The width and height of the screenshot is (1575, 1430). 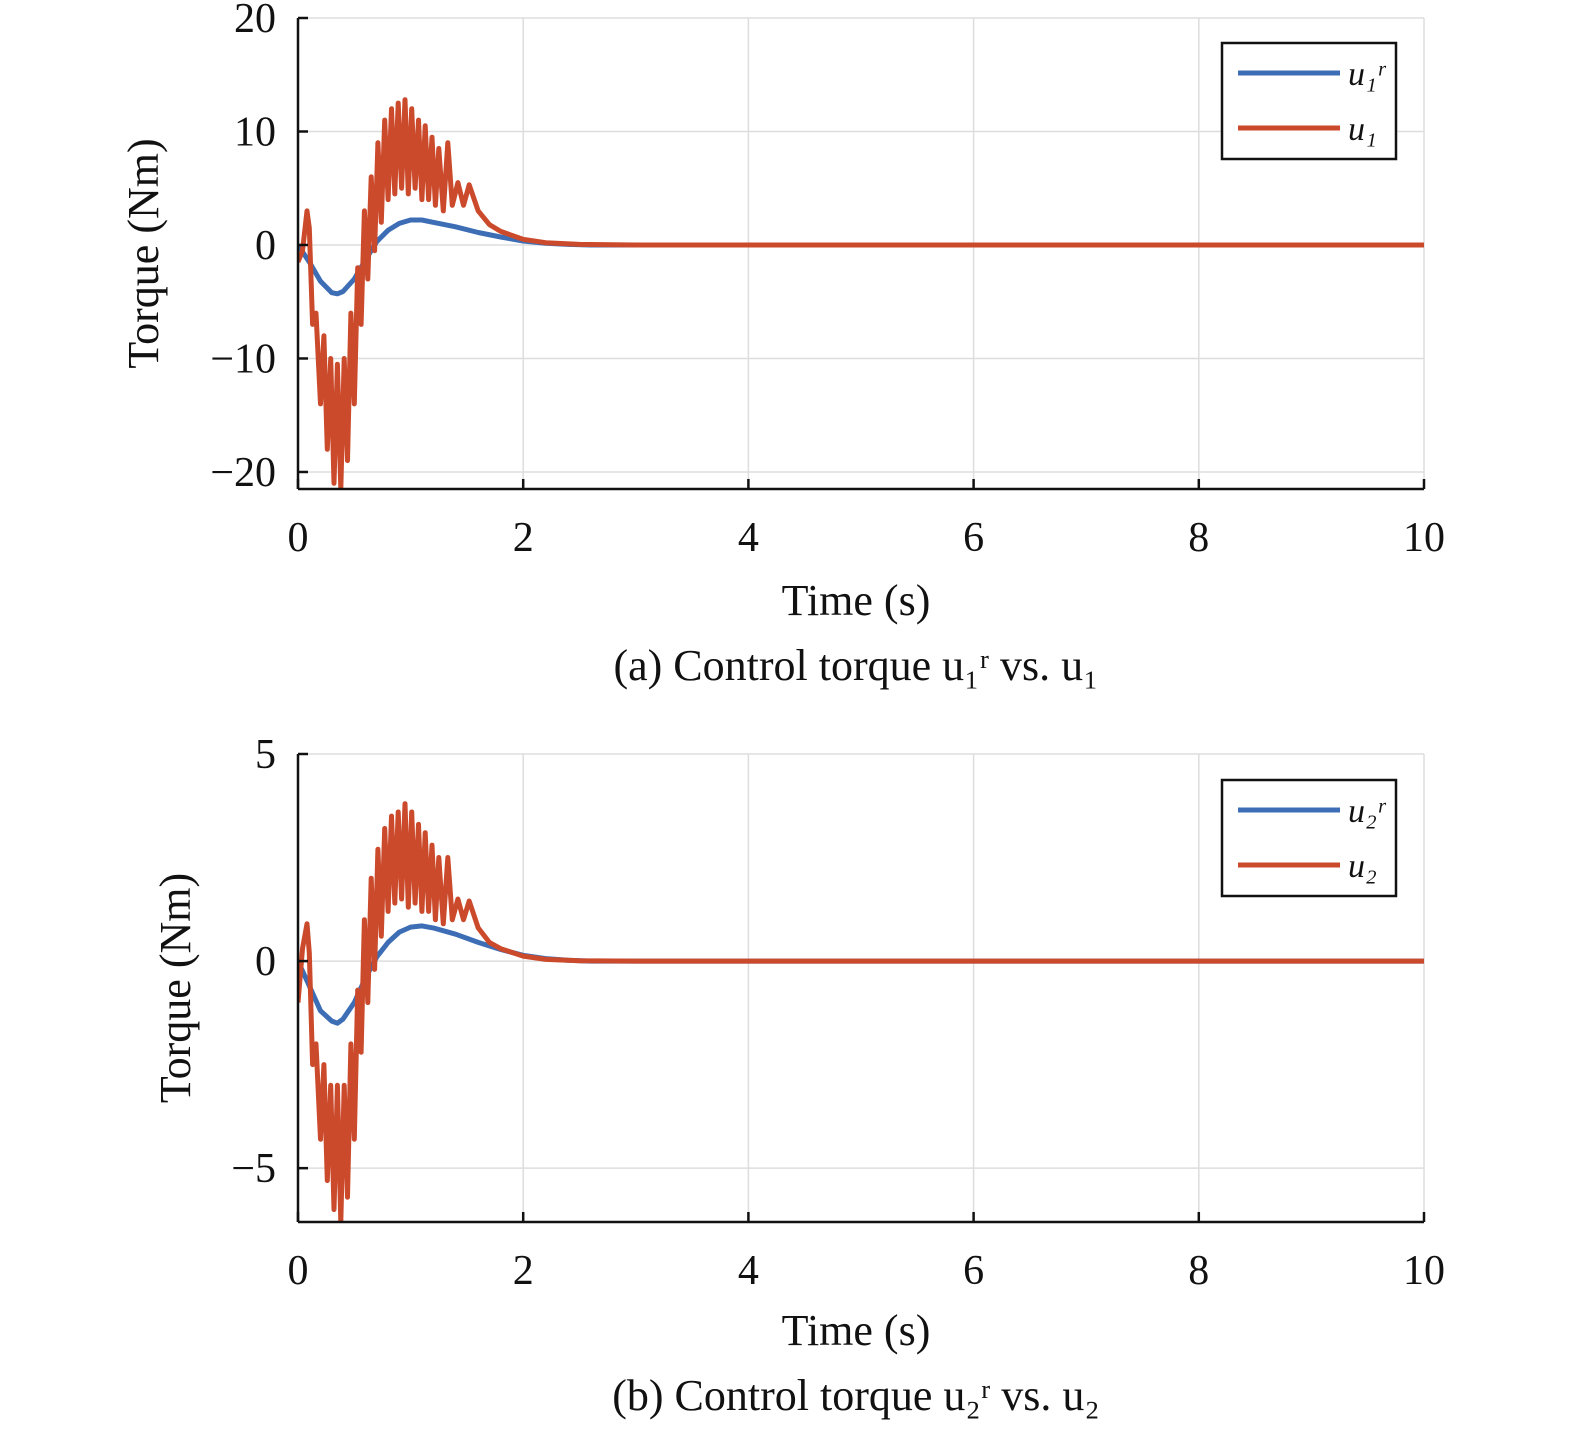 What do you see at coordinates (1367, 74) in the screenshot?
I see `legend-label-0: u₁ʳ` at bounding box center [1367, 74].